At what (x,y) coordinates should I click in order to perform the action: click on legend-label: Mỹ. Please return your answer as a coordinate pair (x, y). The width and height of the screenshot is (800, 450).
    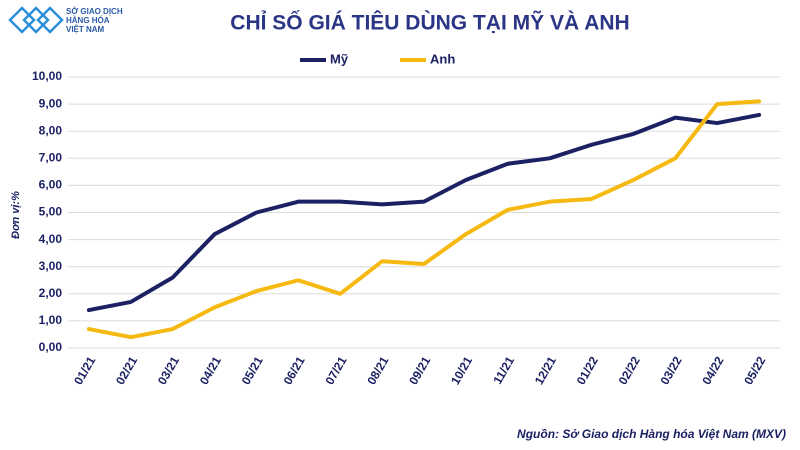
    Looking at the image, I should click on (339, 58).